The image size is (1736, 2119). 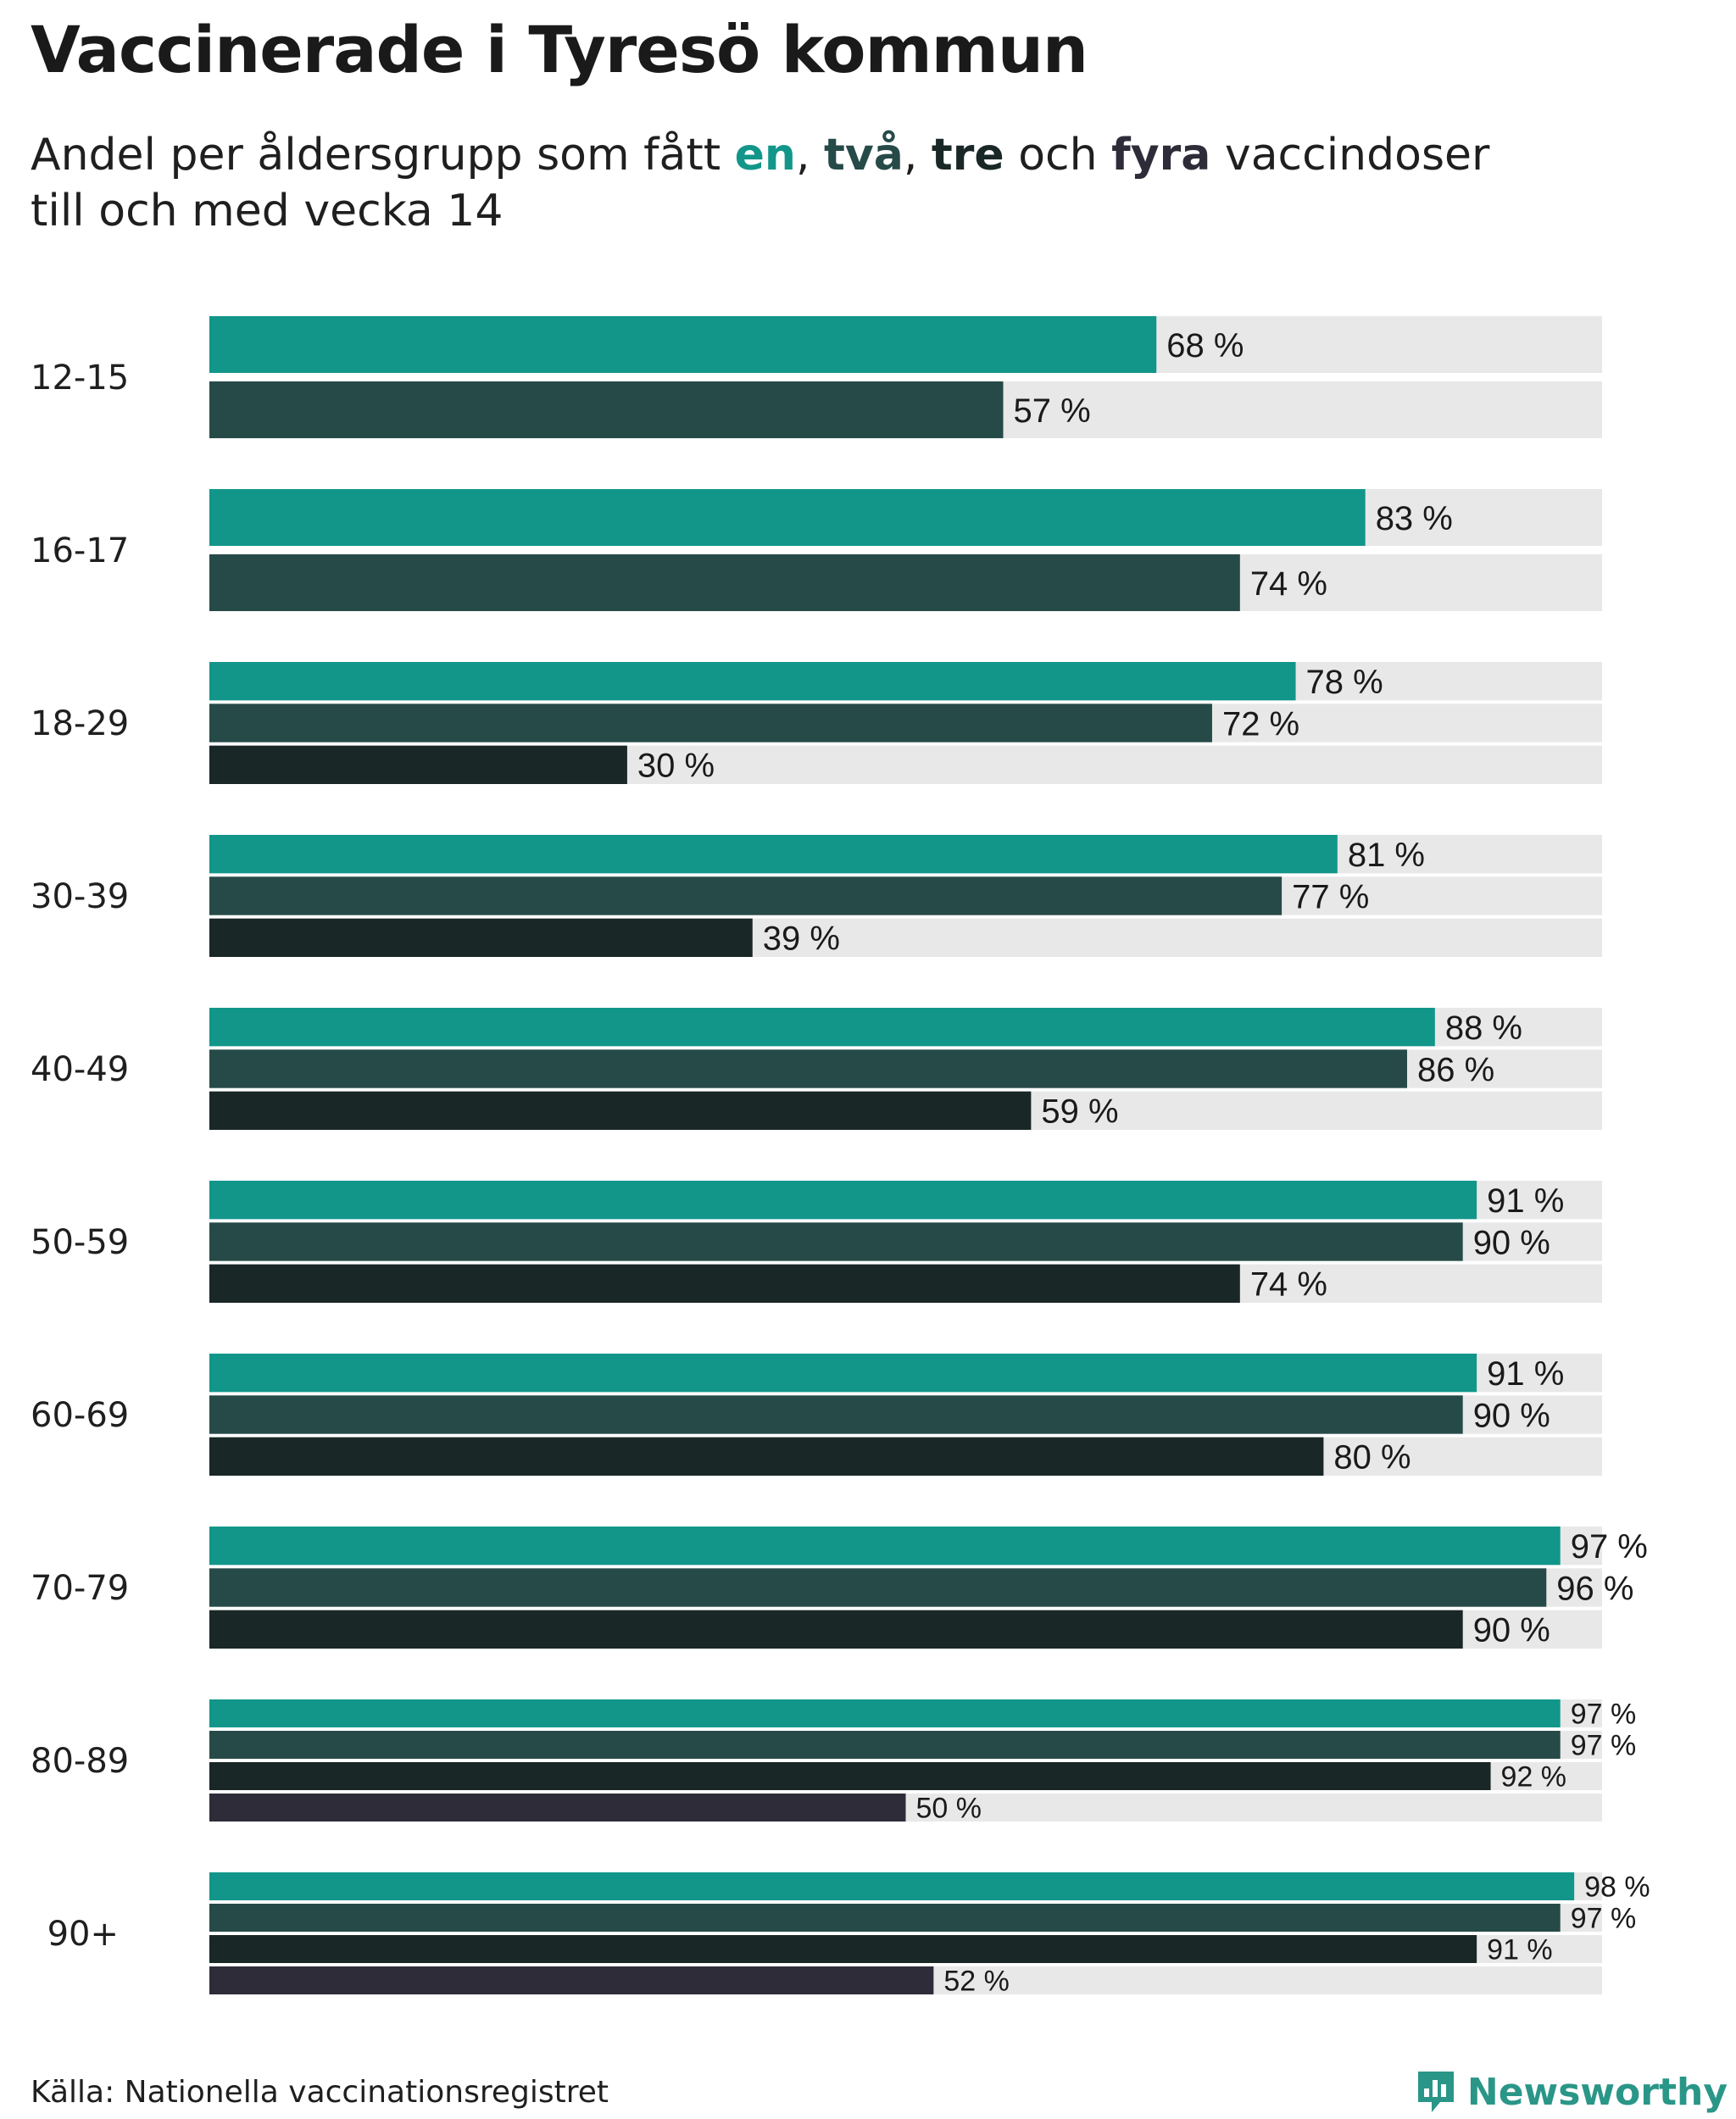 What do you see at coordinates (1350, 156) in the screenshot?
I see `subtitle-suffix: vaccindoser` at bounding box center [1350, 156].